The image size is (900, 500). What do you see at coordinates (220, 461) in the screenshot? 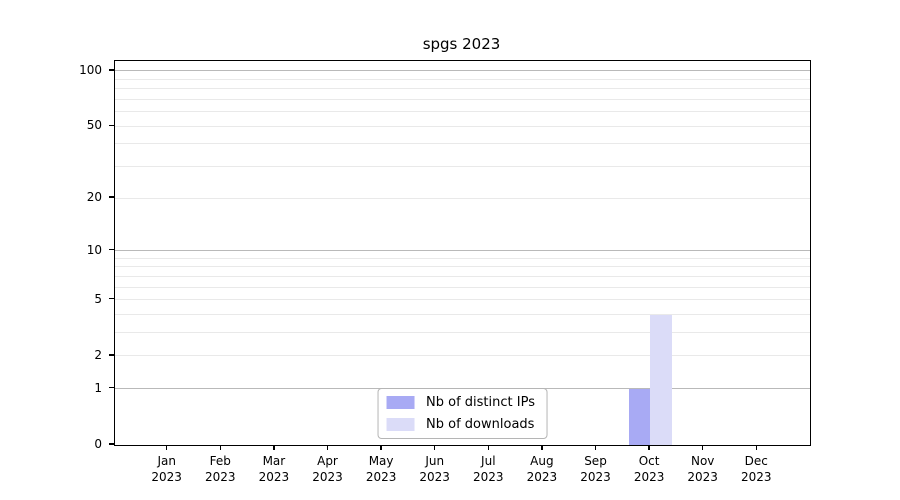
I see `x-tick-month: Feb` at bounding box center [220, 461].